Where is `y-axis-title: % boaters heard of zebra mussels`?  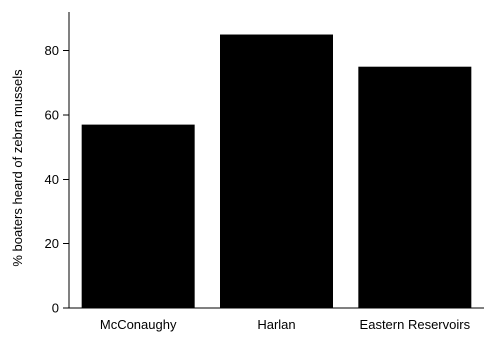
y-axis-title: % boaters heard of zebra mussels is located at coordinates (17, 168).